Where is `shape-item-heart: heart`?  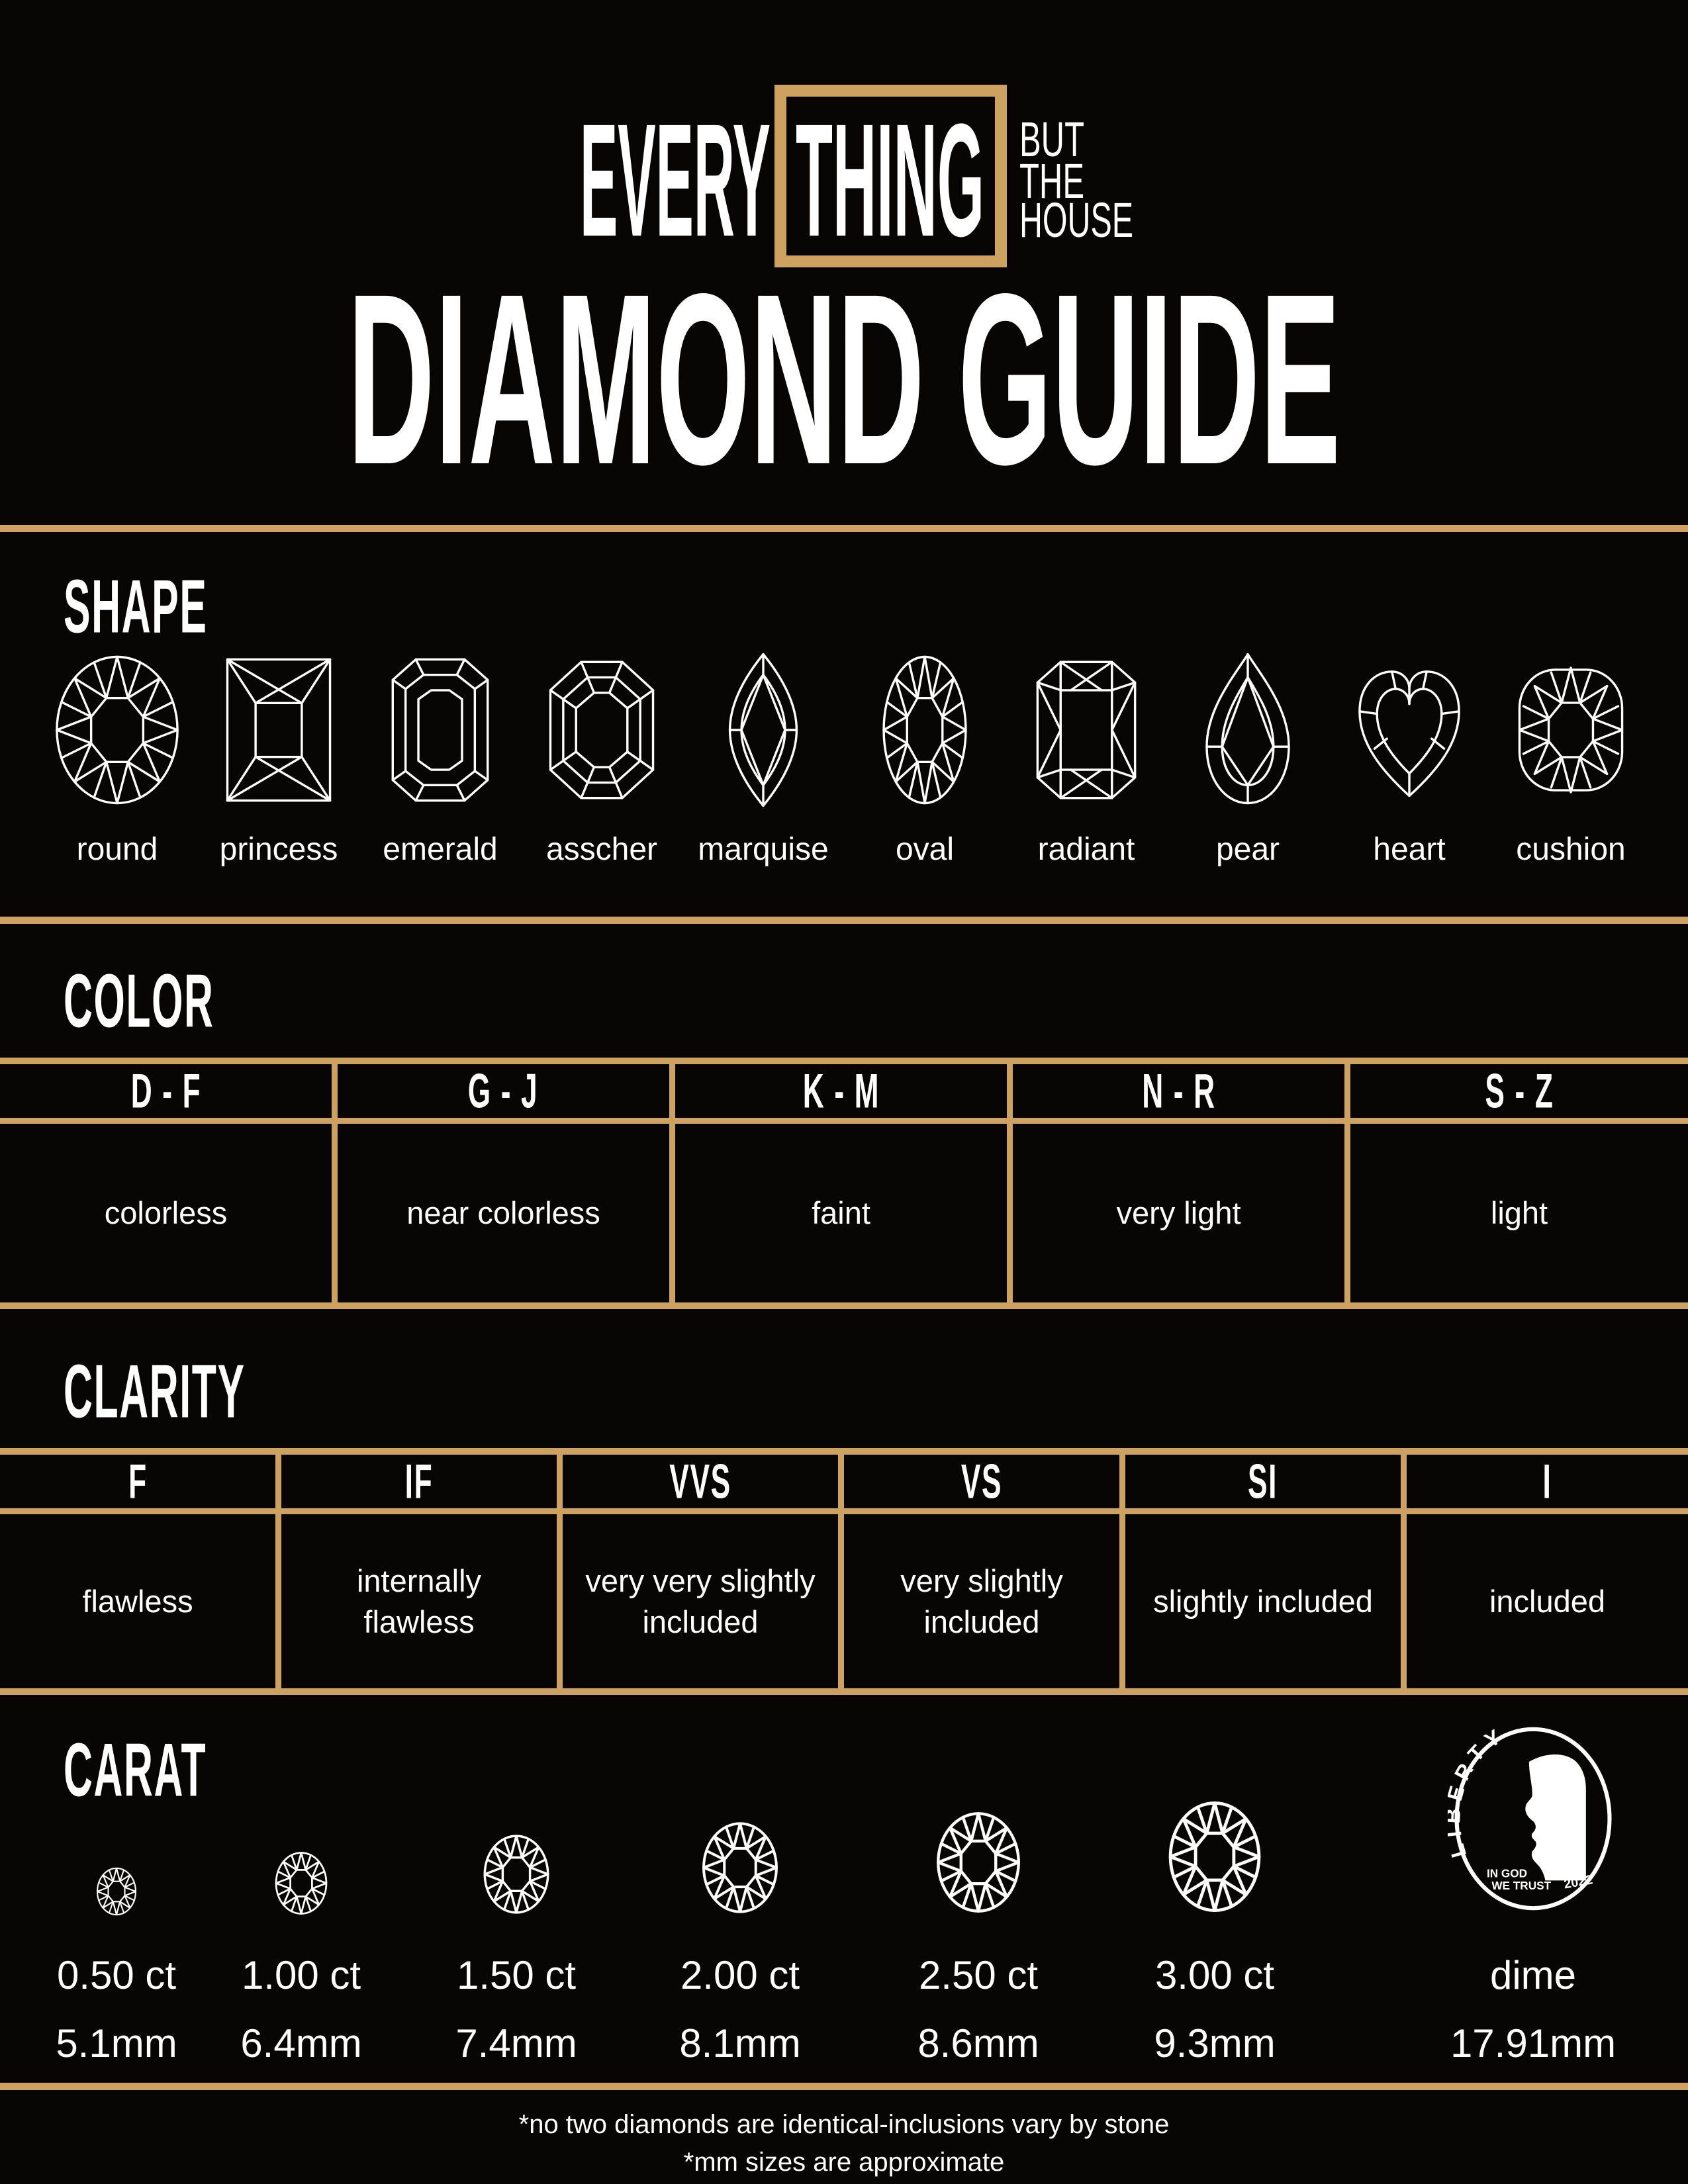 shape-item-heart: heart is located at coordinates (1409, 756).